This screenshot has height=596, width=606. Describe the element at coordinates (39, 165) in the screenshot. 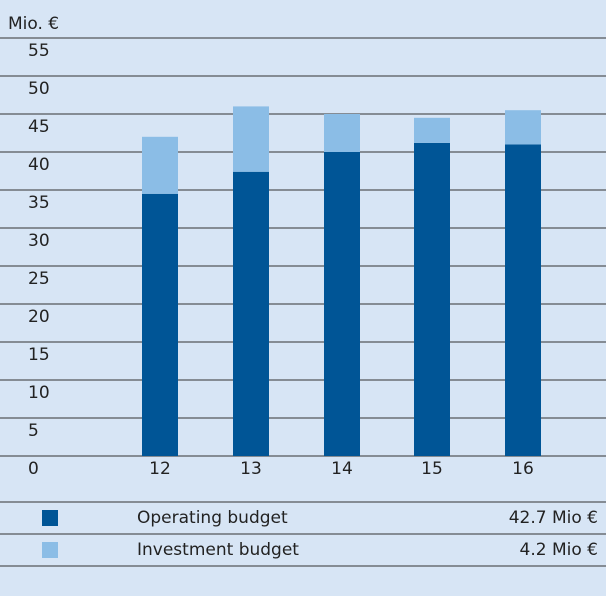

I see `y-tick-label: 40` at that location.